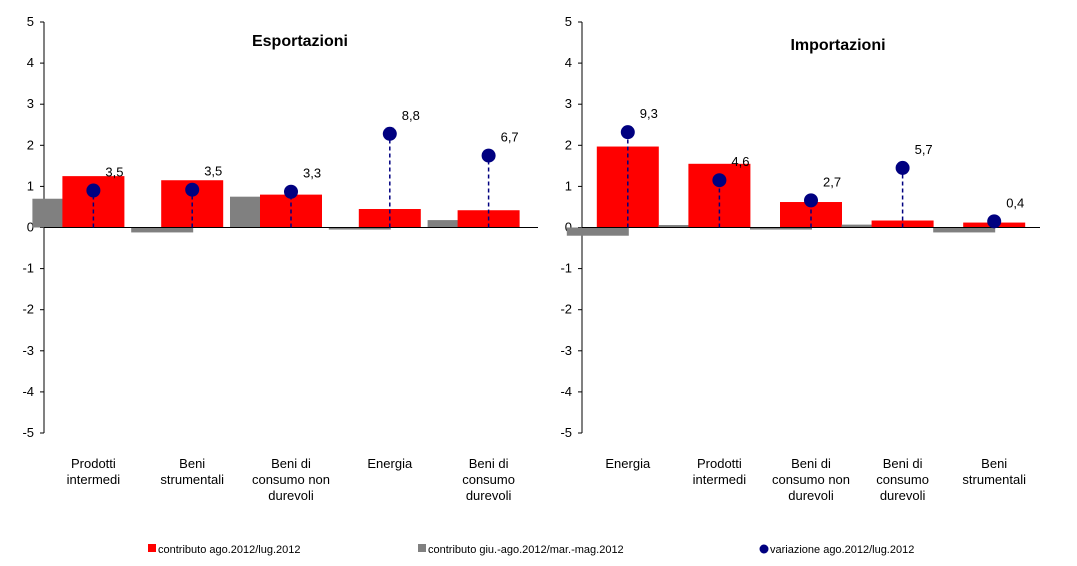 The image size is (1077, 566). I want to click on chart-title: Importazioni, so click(837, 45).